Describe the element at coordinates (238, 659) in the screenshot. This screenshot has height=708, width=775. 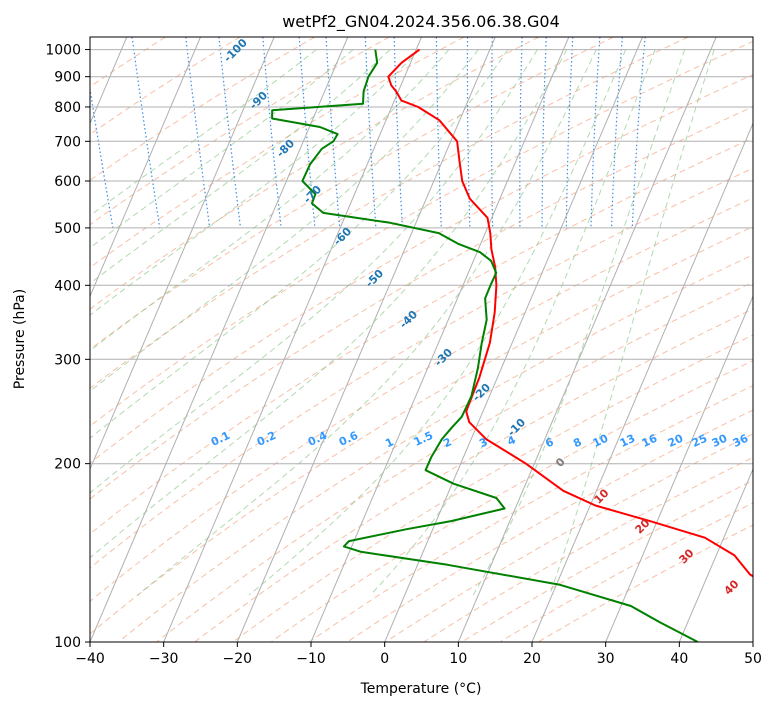
I see `x-tick-label: −20` at that location.